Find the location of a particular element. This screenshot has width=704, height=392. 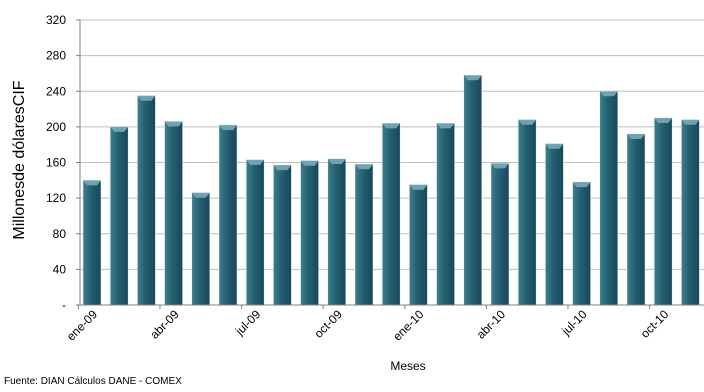

x-tick-label: jul-10 is located at coordinates (574, 323).